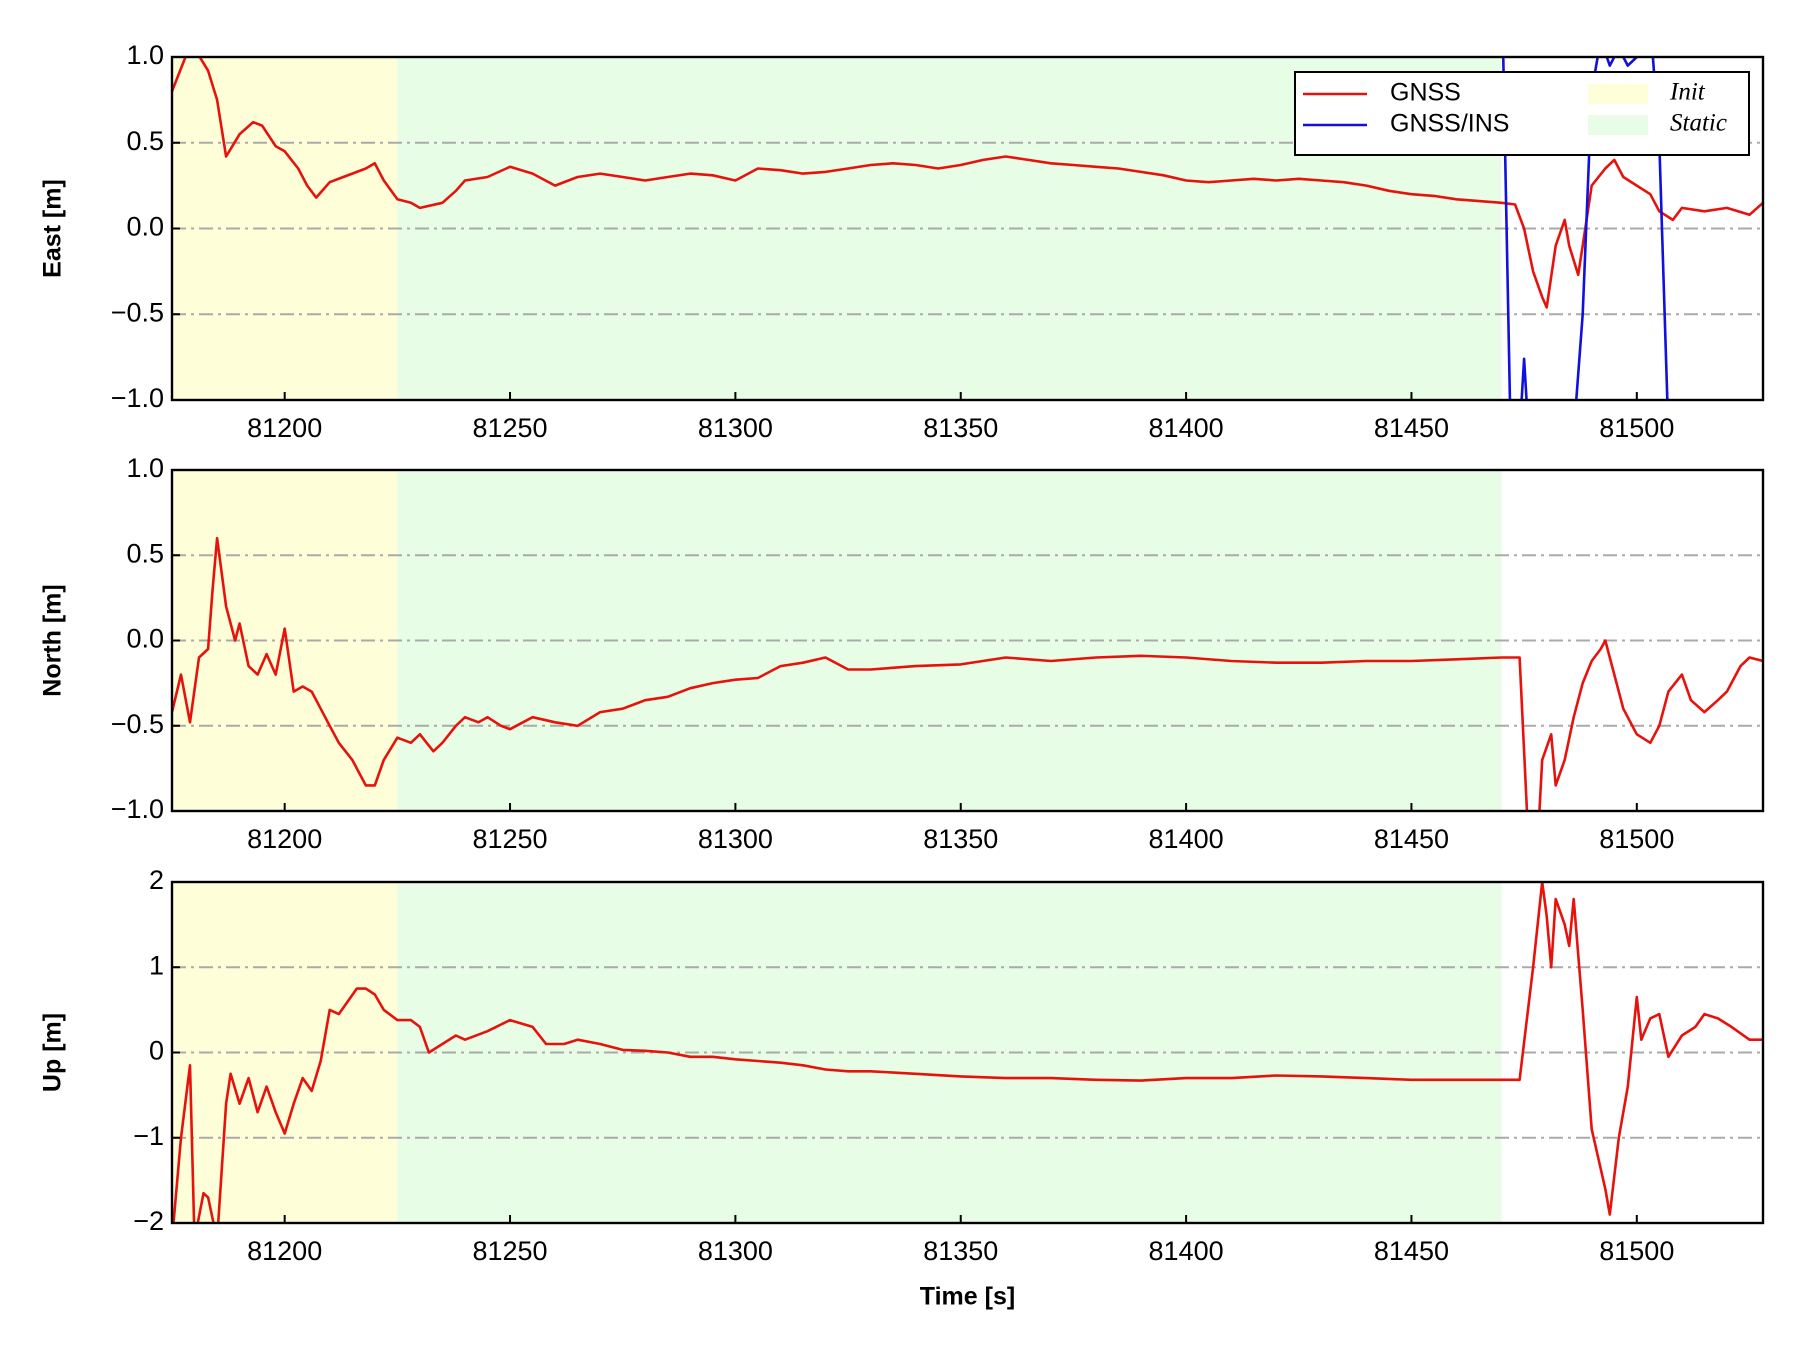 This screenshot has width=1800, height=1355. I want to click on legend-label: GNSS, so click(1425, 93).